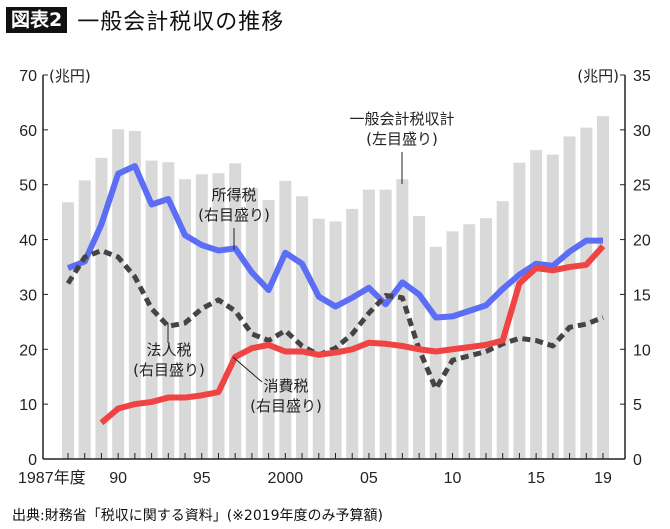  What do you see at coordinates (28, 405) in the screenshot?
I see `left-tick-label: 10` at bounding box center [28, 405].